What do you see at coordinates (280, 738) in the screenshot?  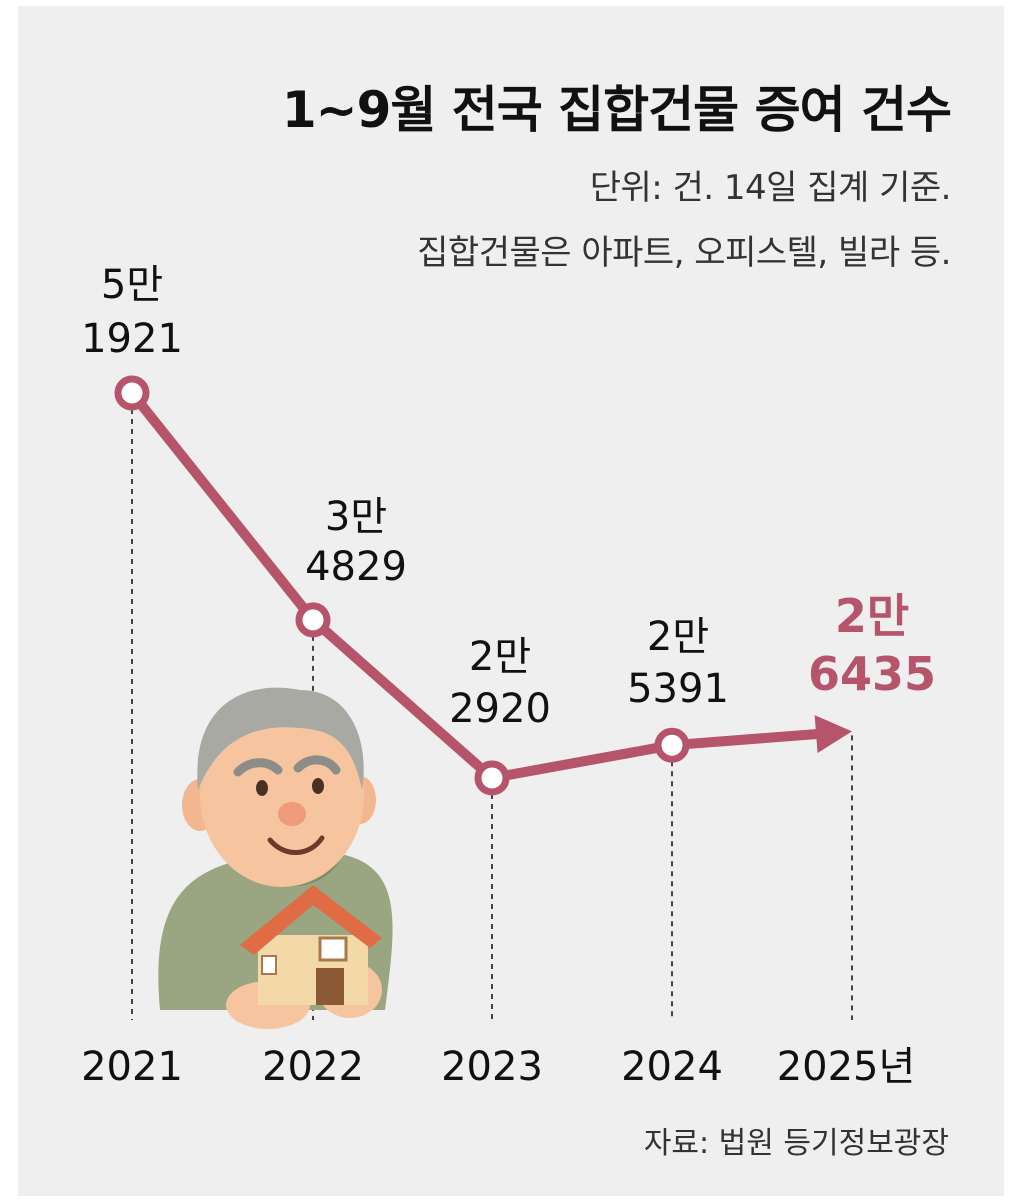 I see `illustration-hair` at bounding box center [280, 738].